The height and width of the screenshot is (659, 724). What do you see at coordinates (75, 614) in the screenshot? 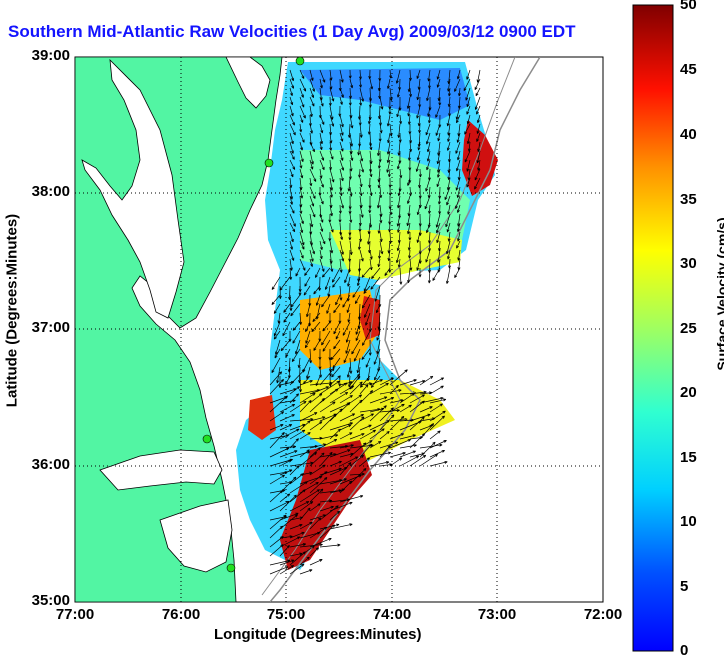
I see `x-tick-label: 77:00` at bounding box center [75, 614].